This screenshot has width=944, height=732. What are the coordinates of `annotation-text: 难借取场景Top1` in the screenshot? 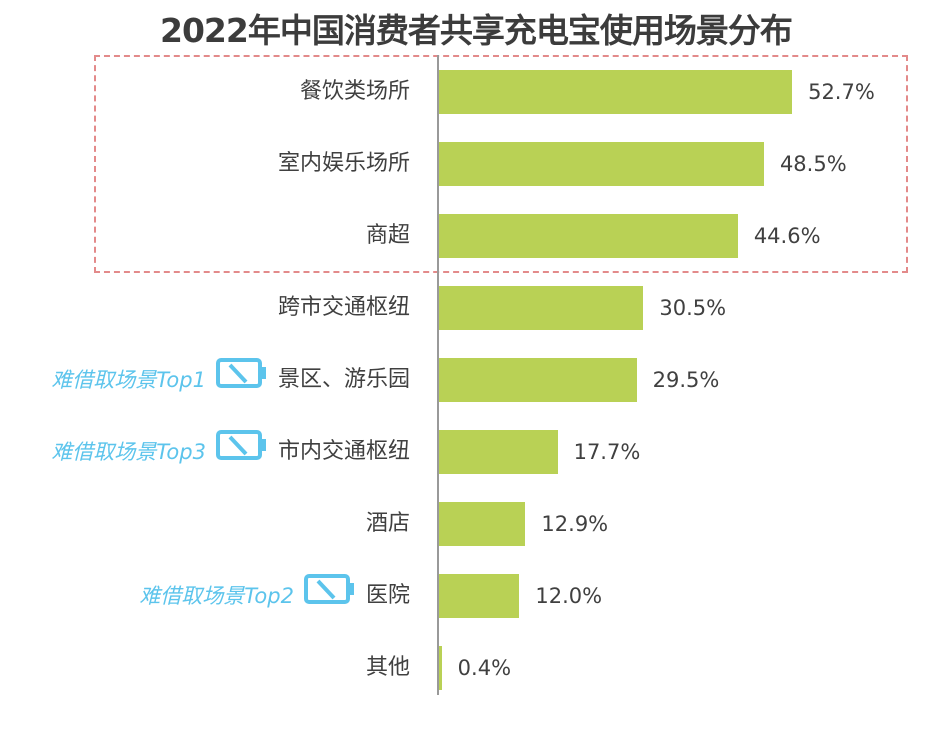 It's located at (128, 380).